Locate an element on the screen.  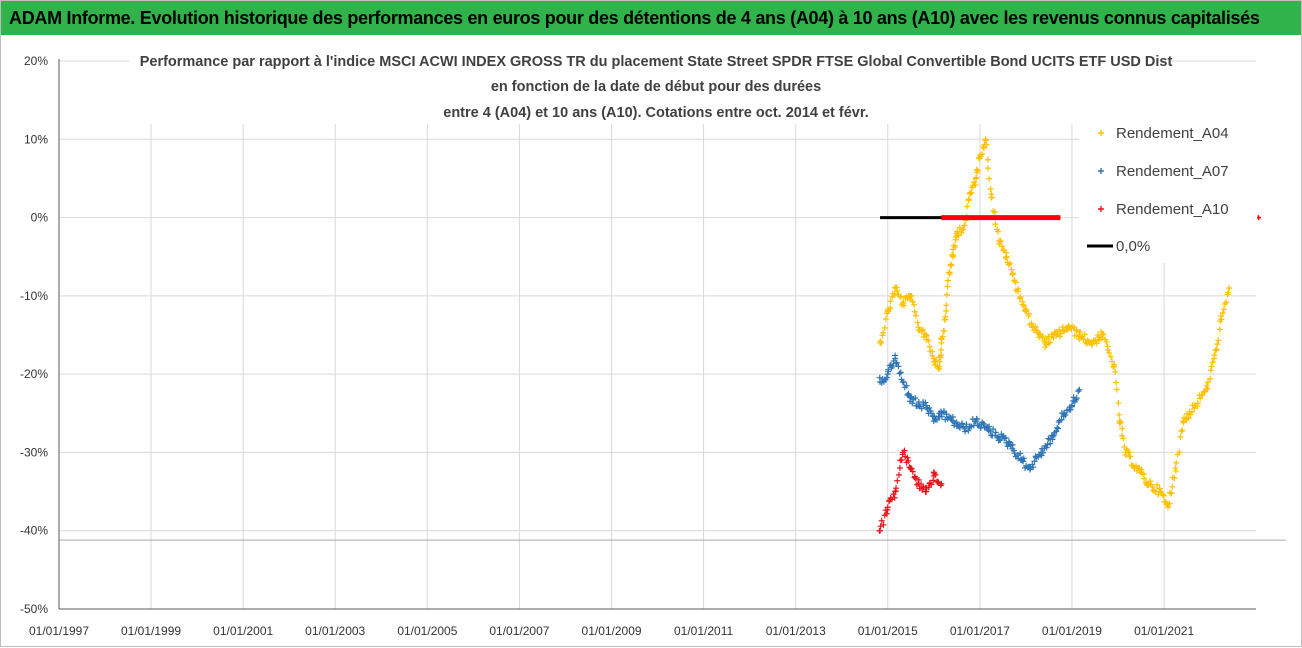
legend-entry-label: Rendement_A07 is located at coordinates (1172, 171).